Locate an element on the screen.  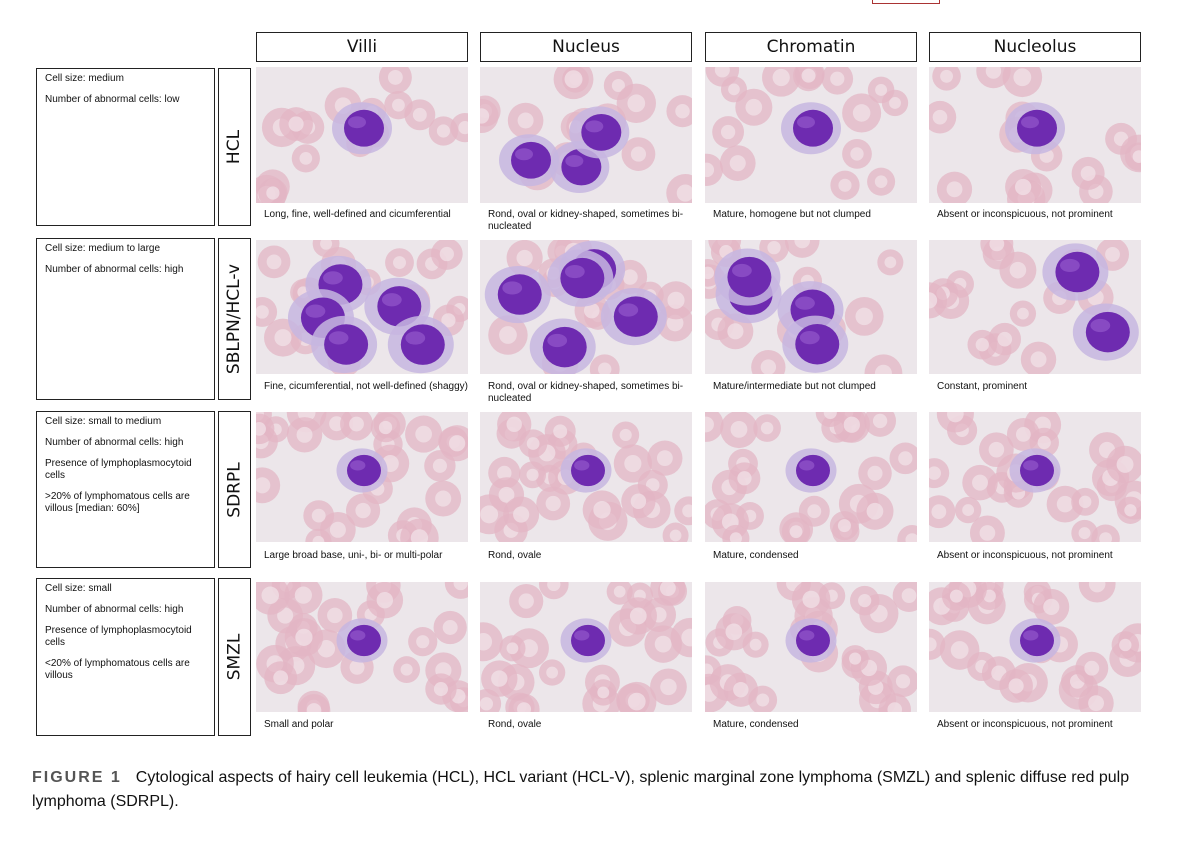
info-line: <20% of lymphomatous cells are villous is located at coordinates (117, 669).